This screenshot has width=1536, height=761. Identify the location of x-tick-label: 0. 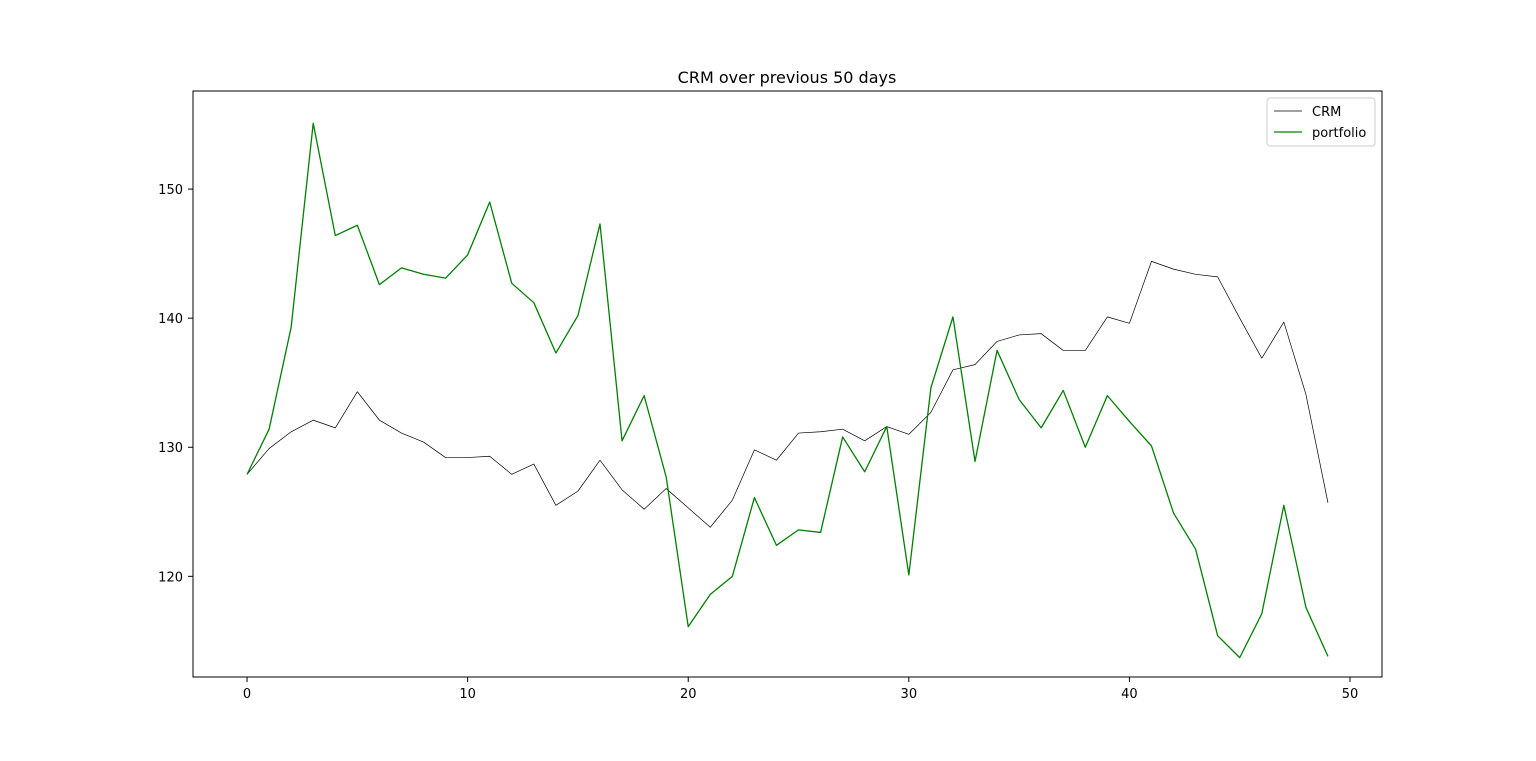
(247, 694).